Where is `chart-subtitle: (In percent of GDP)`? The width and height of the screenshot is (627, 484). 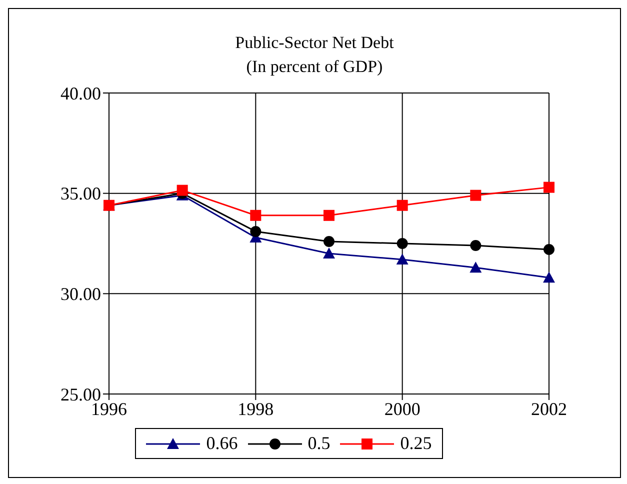 chart-subtitle: (In percent of GDP) is located at coordinates (314, 67).